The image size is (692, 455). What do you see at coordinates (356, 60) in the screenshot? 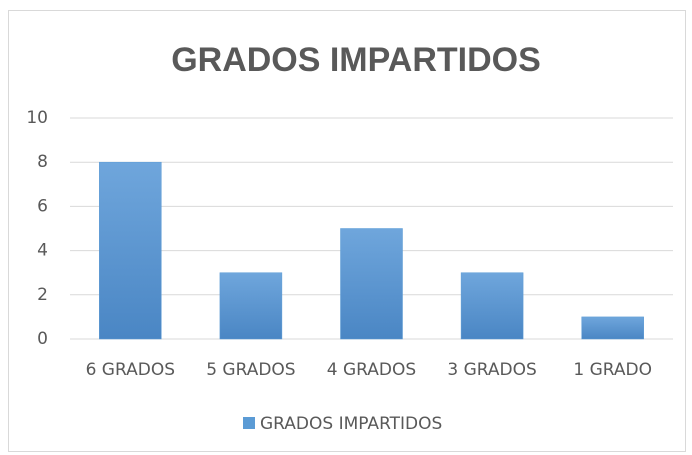
I see `chart-title: GRADOS IMPARTIDOS` at bounding box center [356, 60].